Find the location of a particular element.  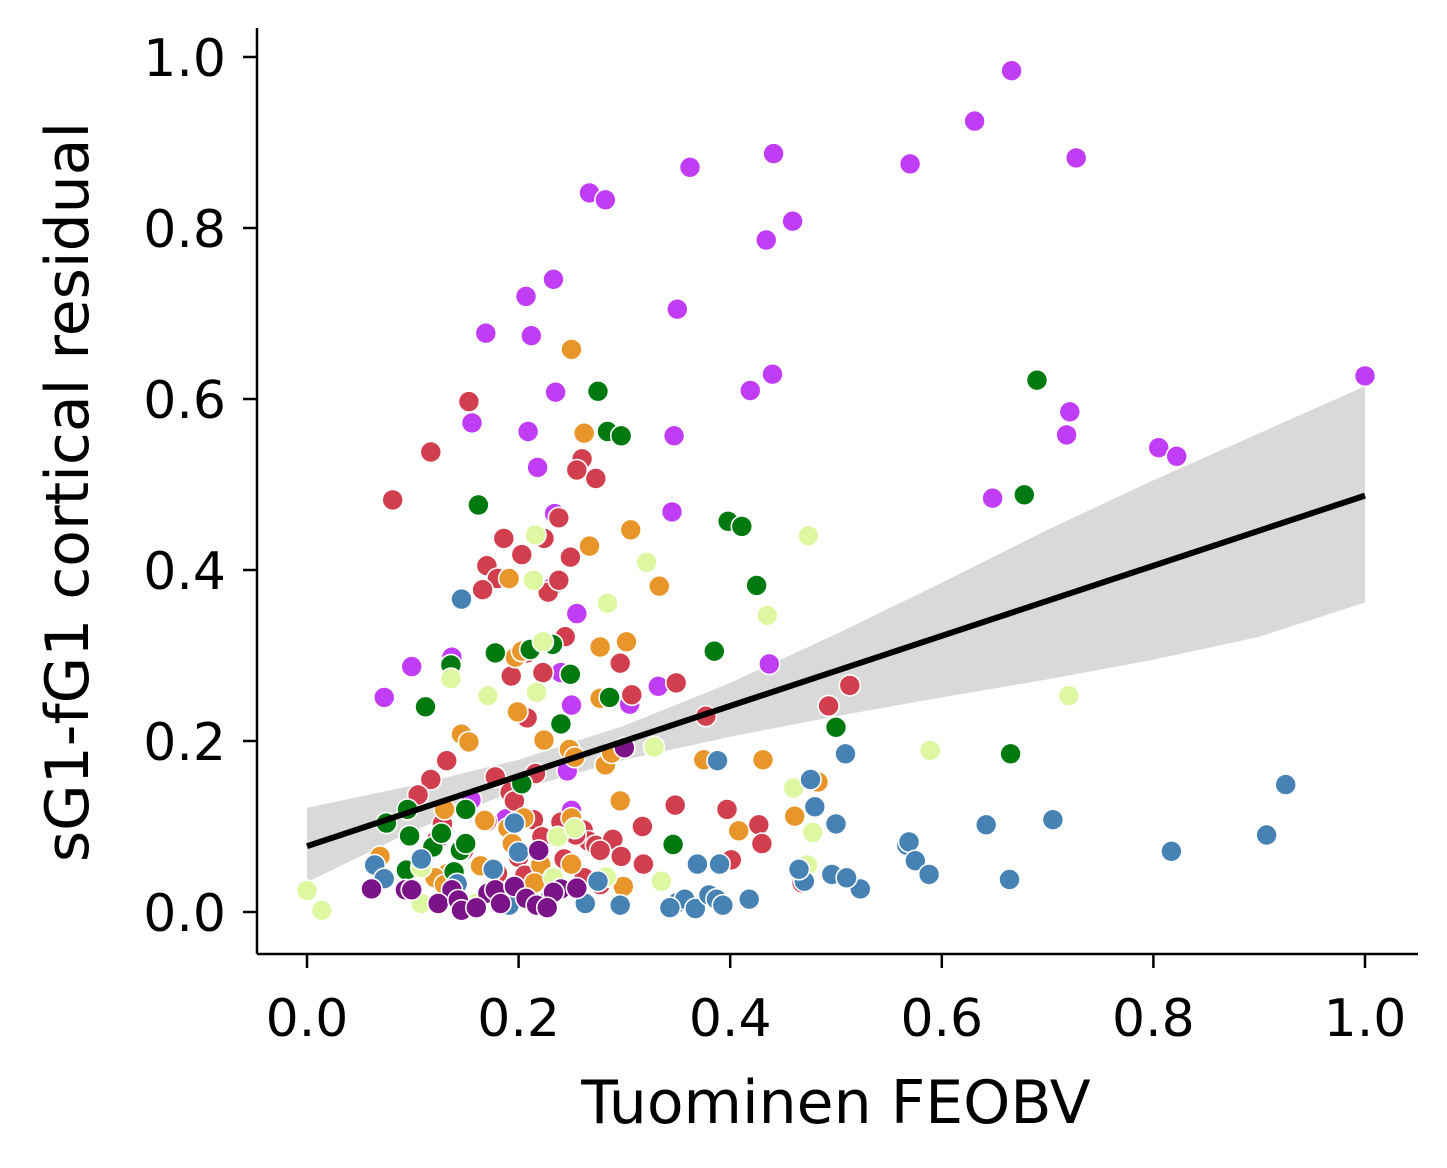

y-tick-label: 0.8 is located at coordinates (184, 230).